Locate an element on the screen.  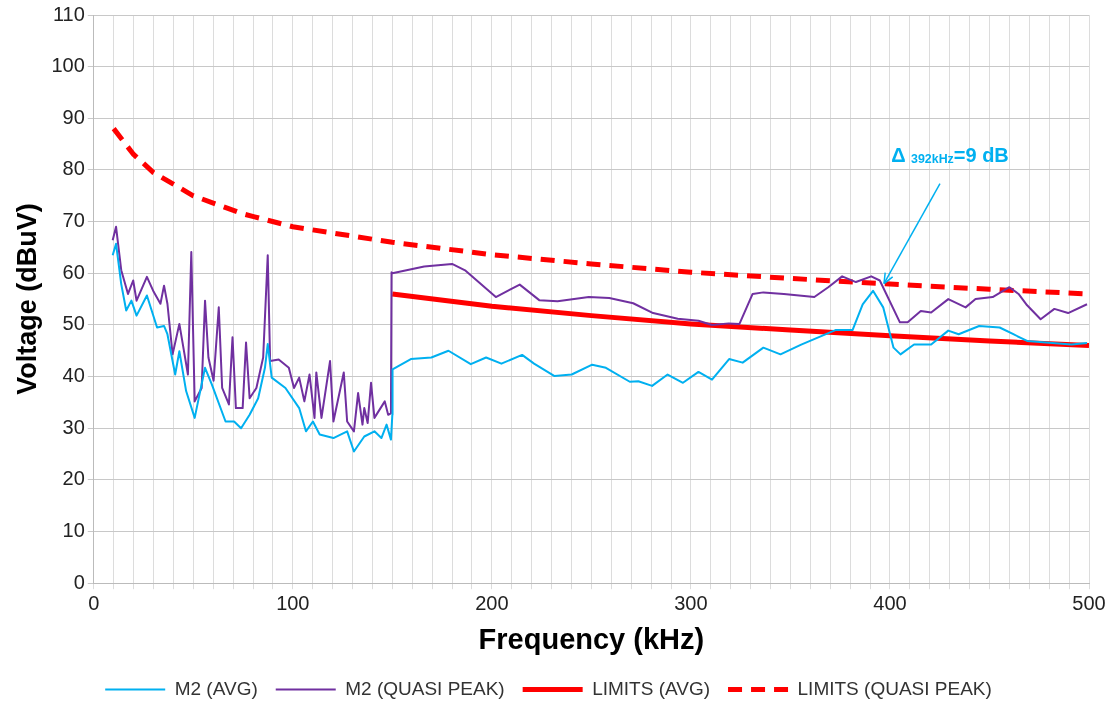
y-tick-label: 20 is located at coordinates (73, 478).